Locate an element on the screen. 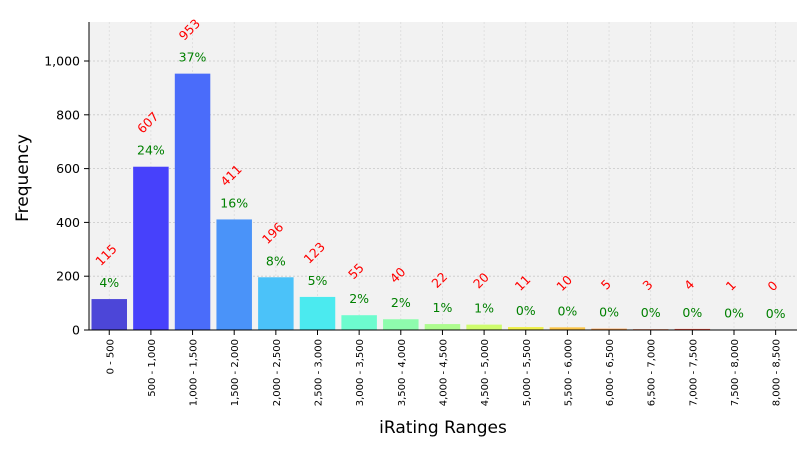 The width and height of the screenshot is (810, 450). x-tick-label: 500 - 1,000 is located at coordinates (152, 368).